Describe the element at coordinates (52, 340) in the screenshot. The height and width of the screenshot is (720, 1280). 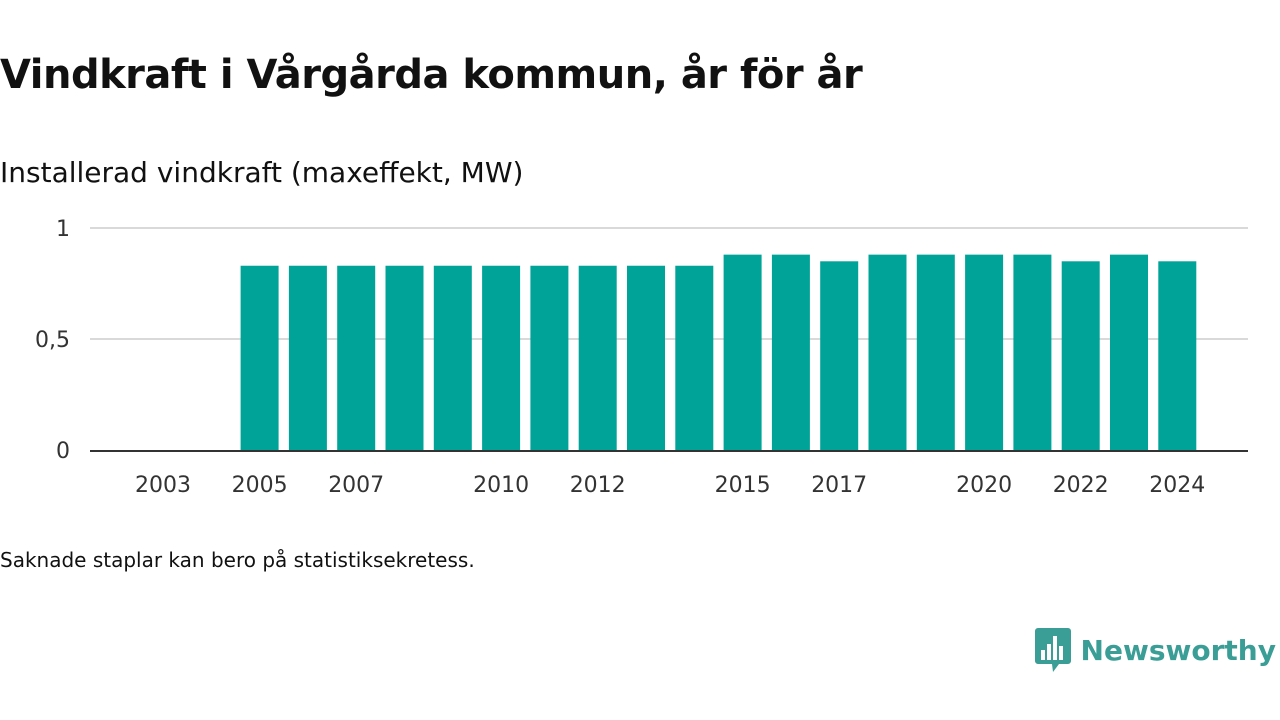
I see `y-tick-label: 0,5` at that location.